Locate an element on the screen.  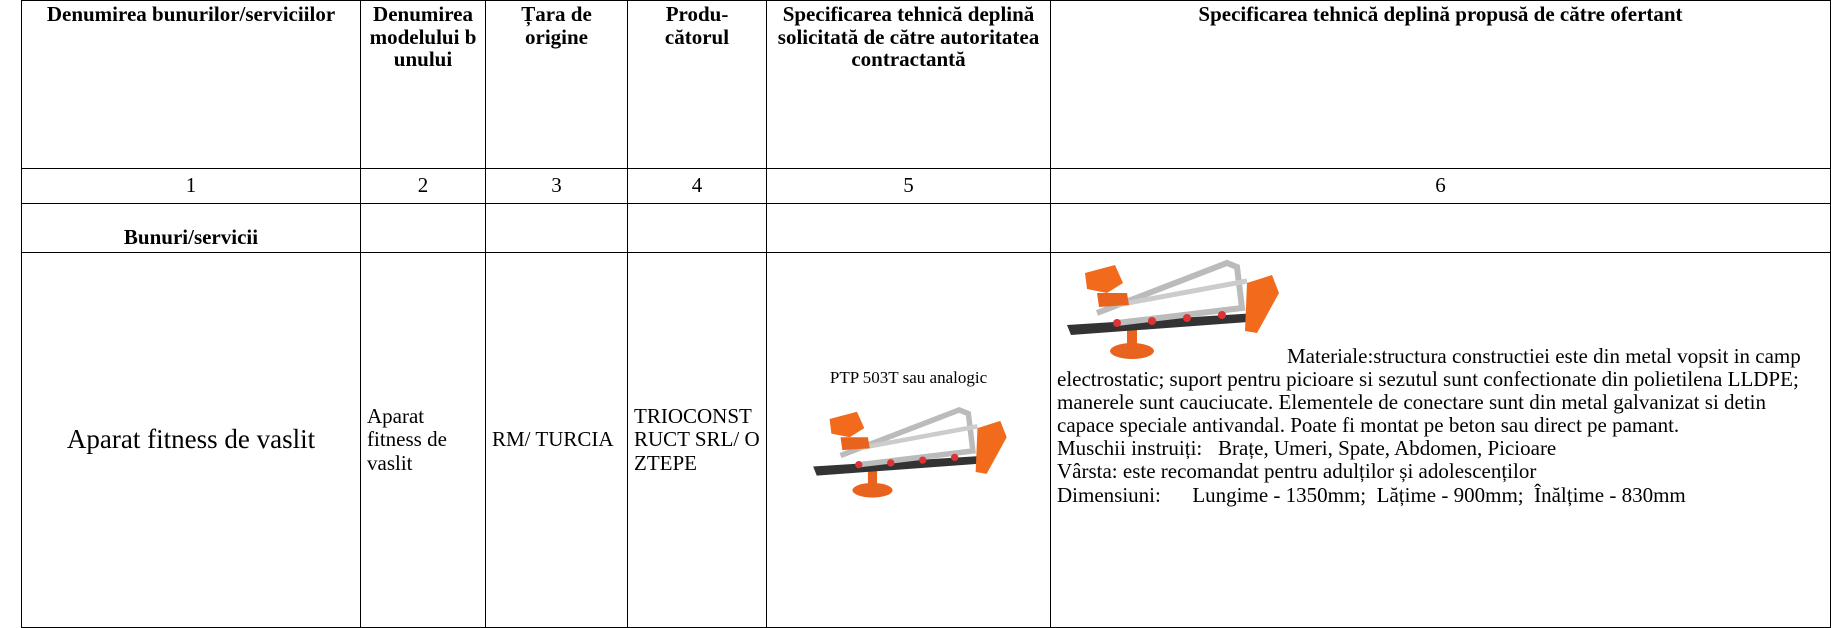
header-cell: Produ-cătorul is located at coordinates (697, 84).